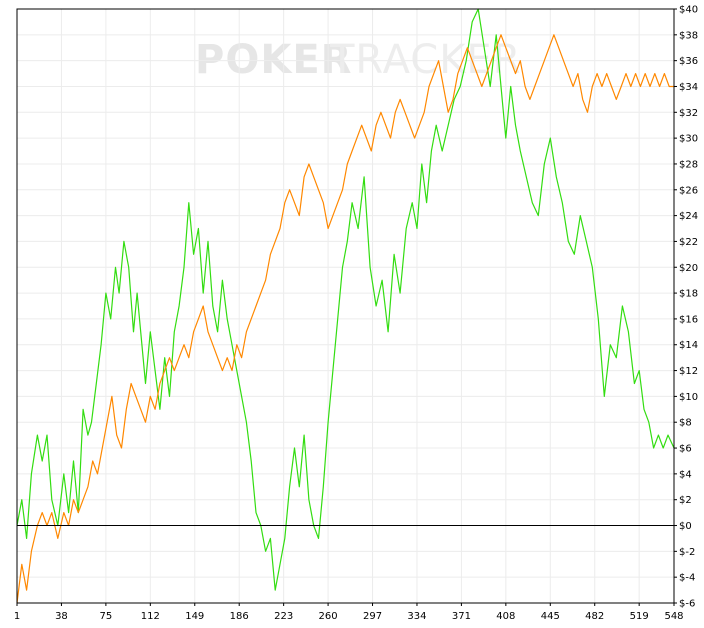 The width and height of the screenshot is (704, 628). What do you see at coordinates (688, 10) in the screenshot?
I see `y-tick-label: $40` at bounding box center [688, 10].